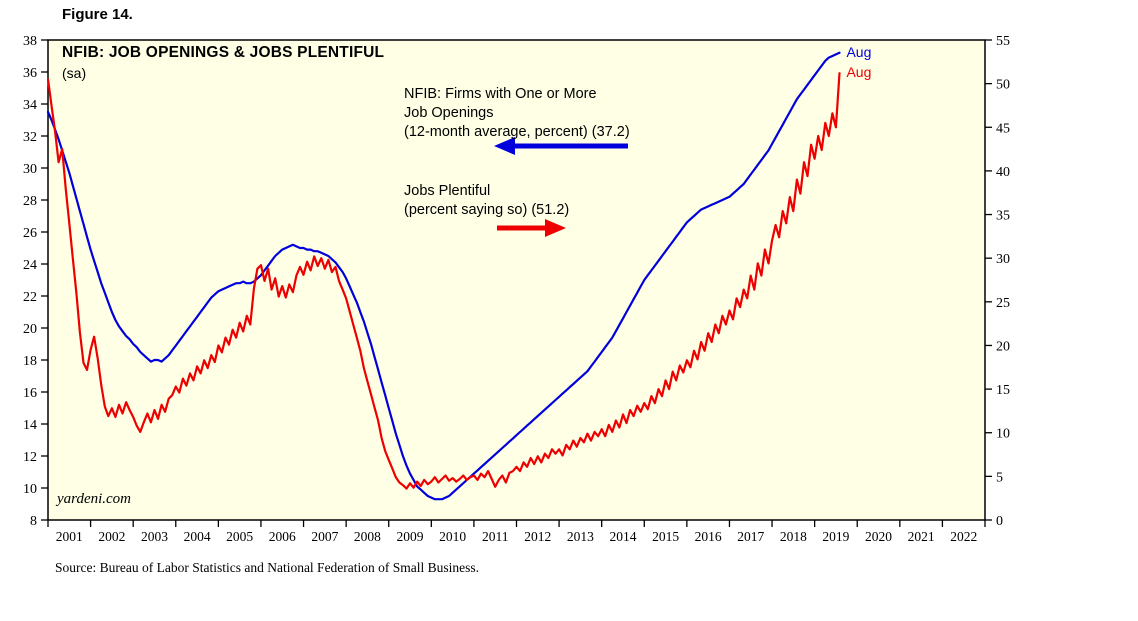  What do you see at coordinates (30, 233) in the screenshot?
I see `y-axis-left-tick-label: 26` at bounding box center [30, 233].